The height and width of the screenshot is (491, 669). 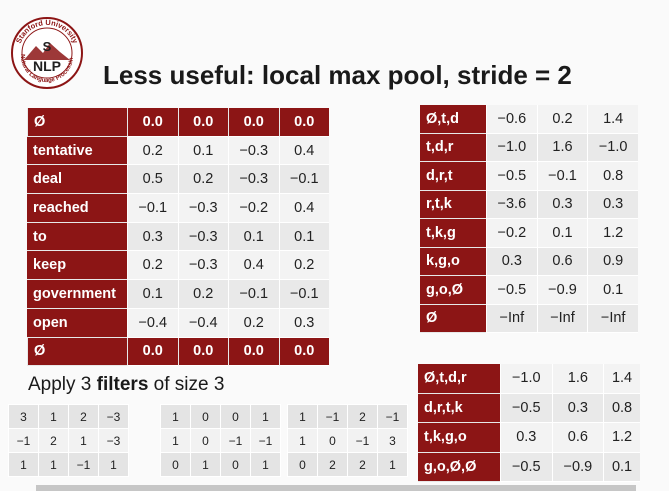 I want to click on filter-3-table: 1 −1 2 −1 1 0 −1 3 0 2 2 1, so click(x=347, y=440).